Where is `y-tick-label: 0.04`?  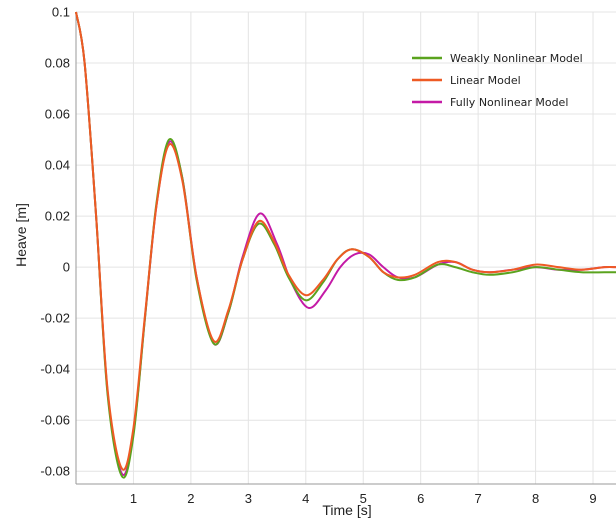 y-tick-label: 0.04 is located at coordinates (57, 165).